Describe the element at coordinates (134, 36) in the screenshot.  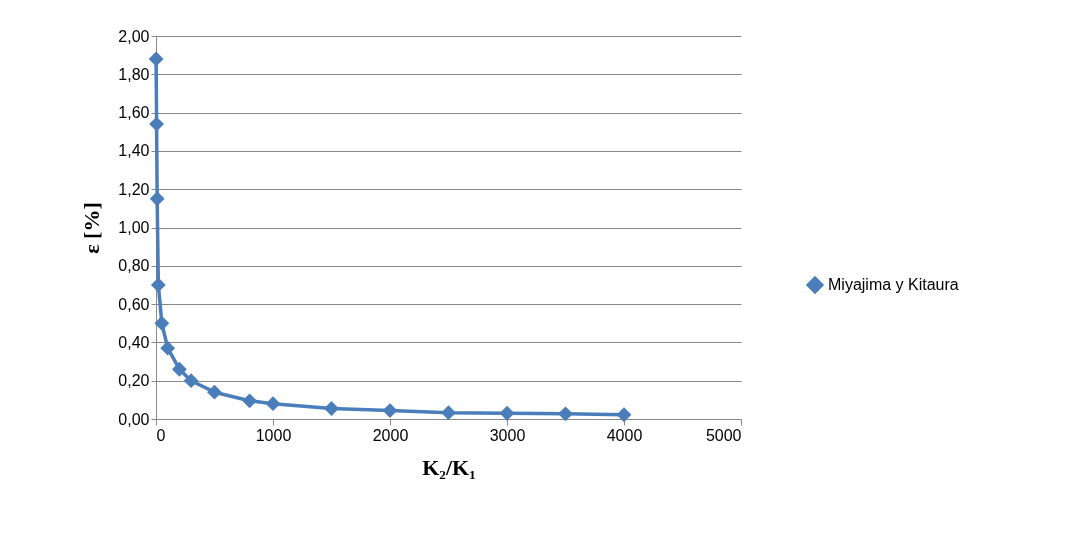
I see `y-tick-label: 2,00` at that location.